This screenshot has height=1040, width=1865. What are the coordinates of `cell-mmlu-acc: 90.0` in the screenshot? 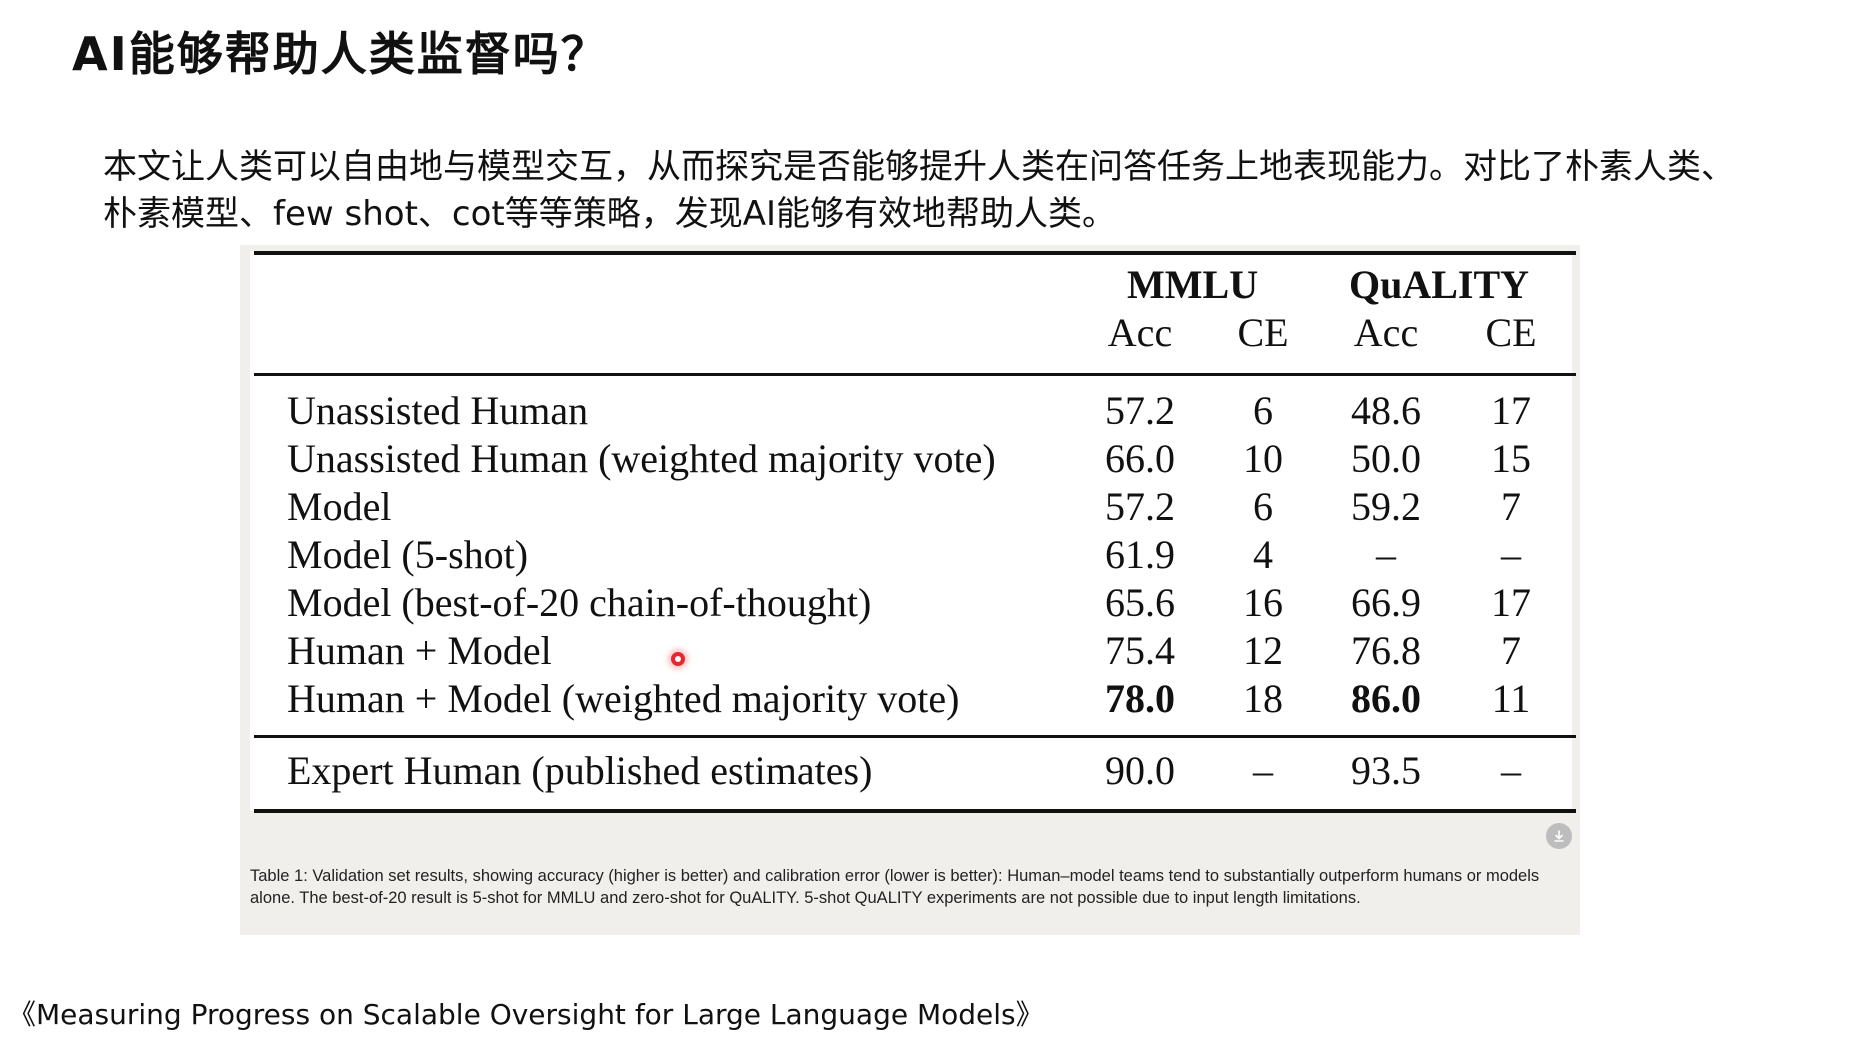 It's located at (1140, 770).